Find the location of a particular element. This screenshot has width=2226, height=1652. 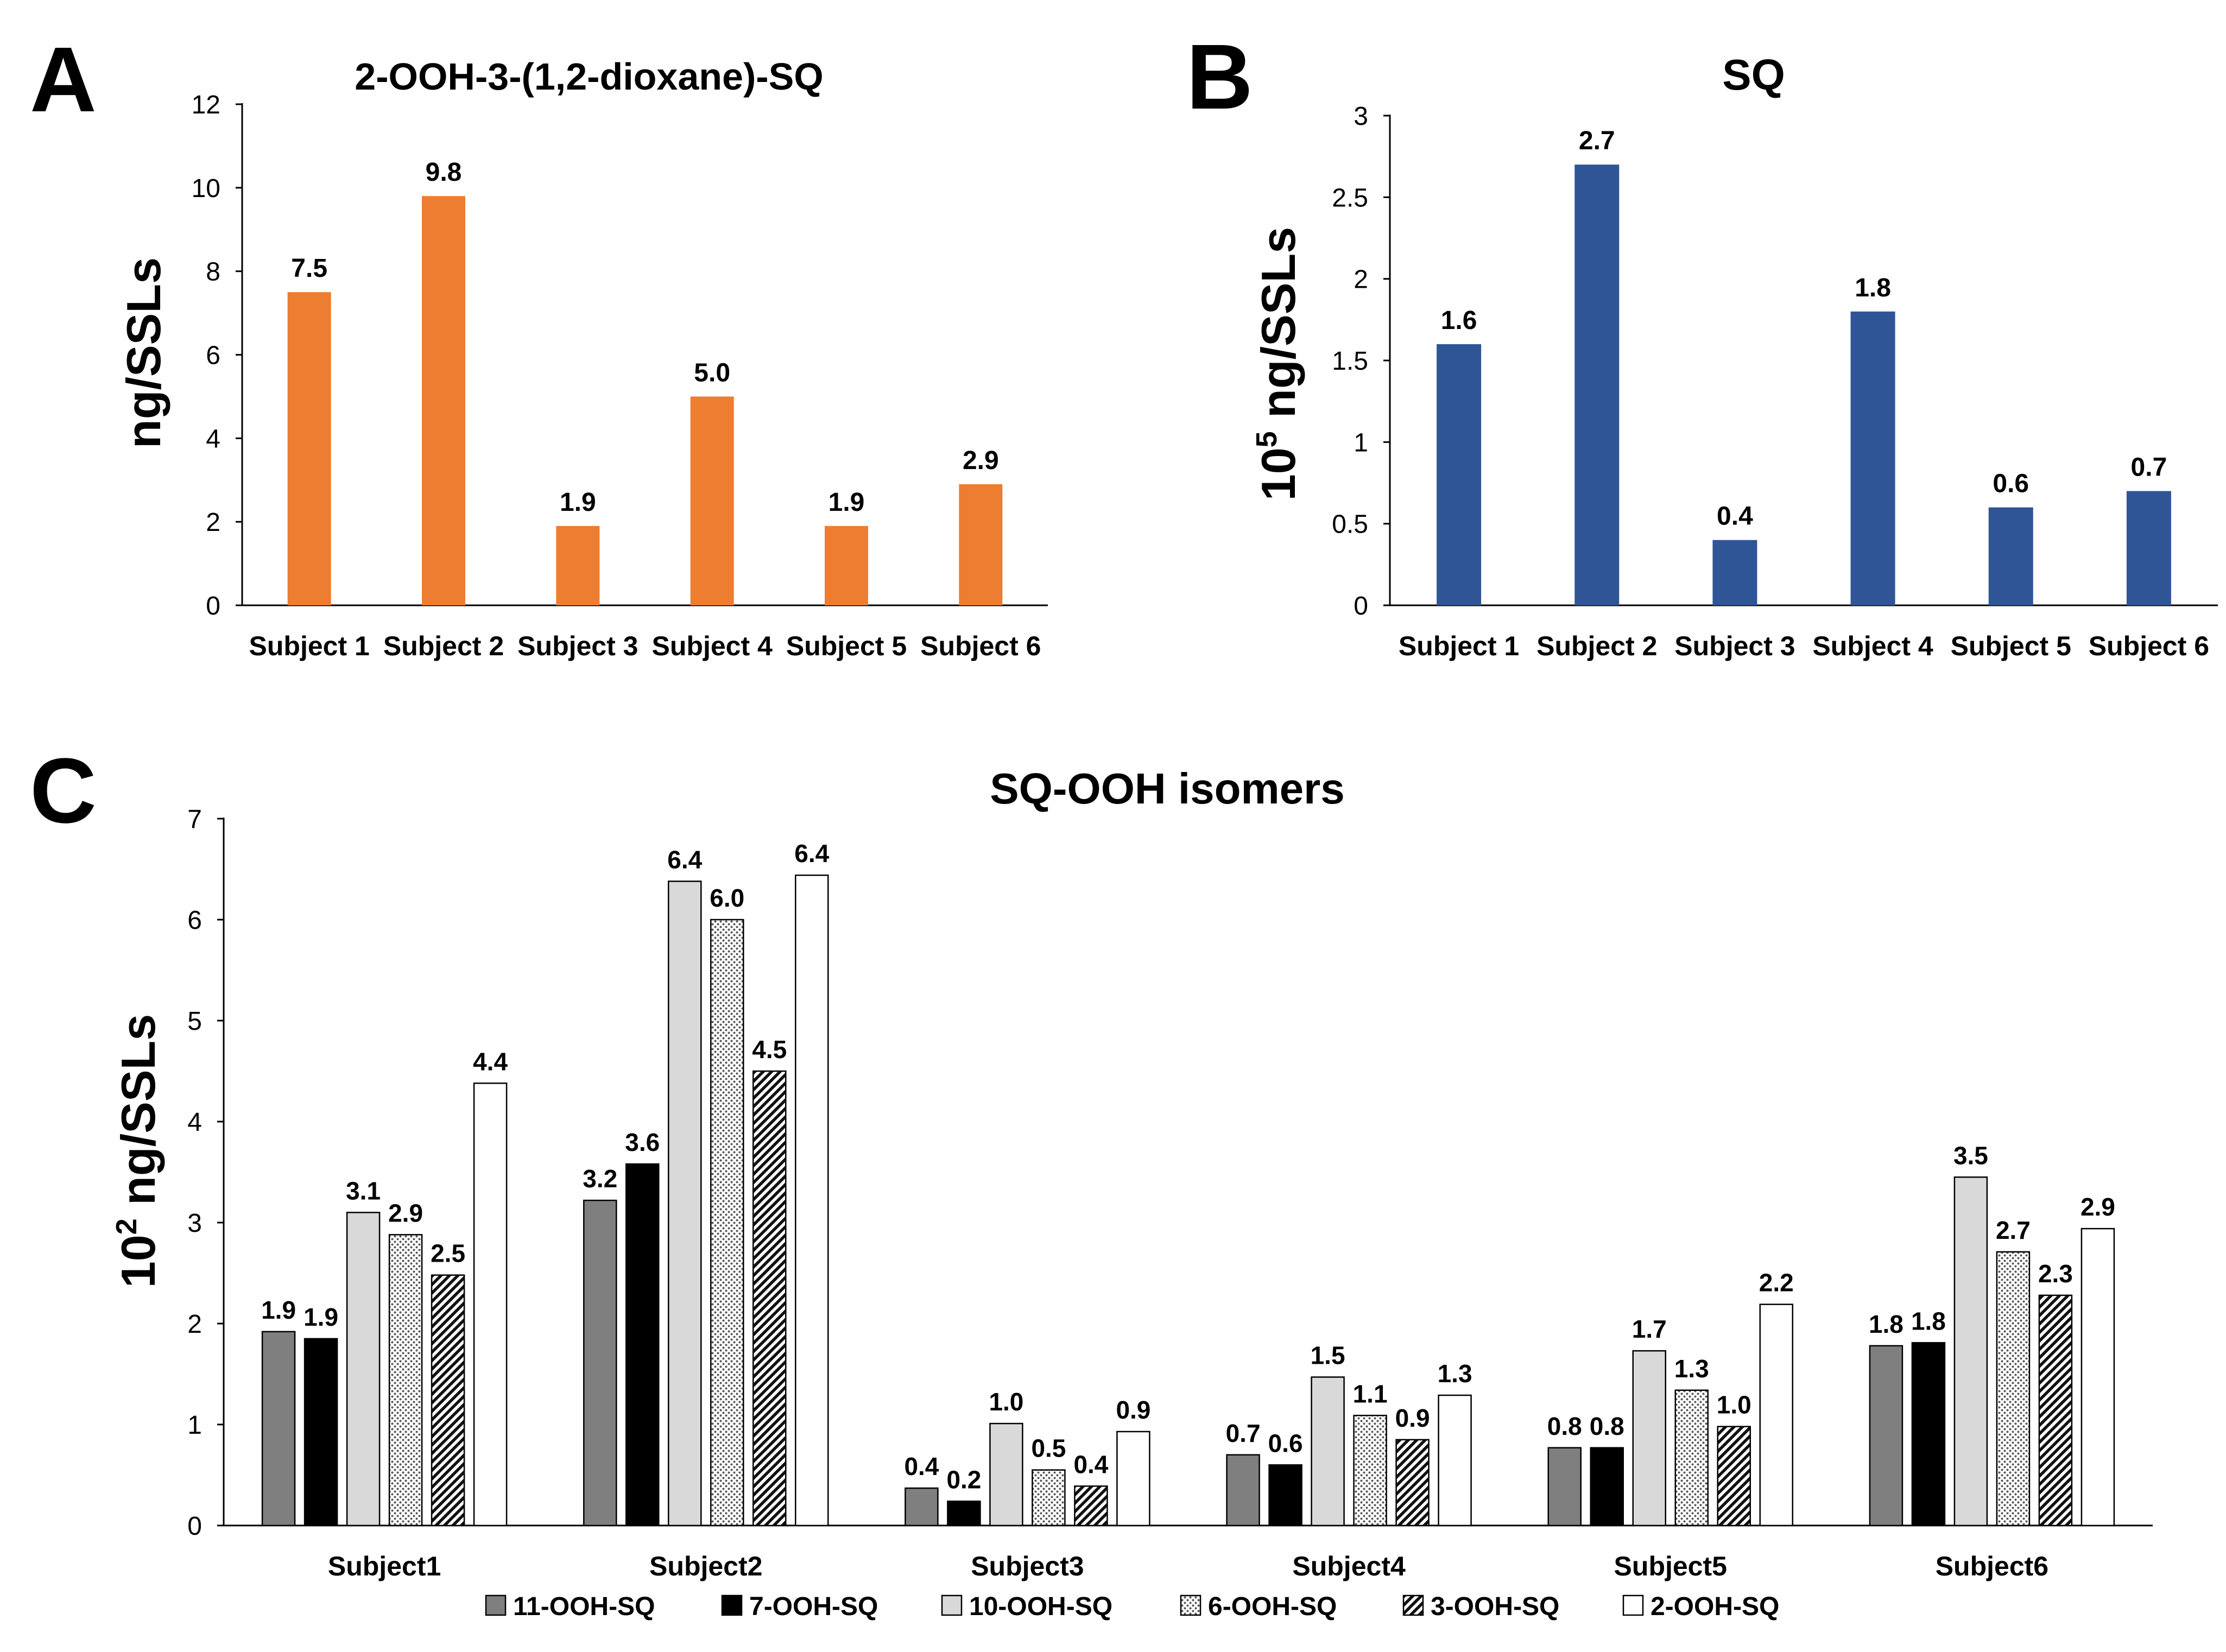

chart-c-ylabel: 102 ng/SSLs is located at coordinates (137, 1151).